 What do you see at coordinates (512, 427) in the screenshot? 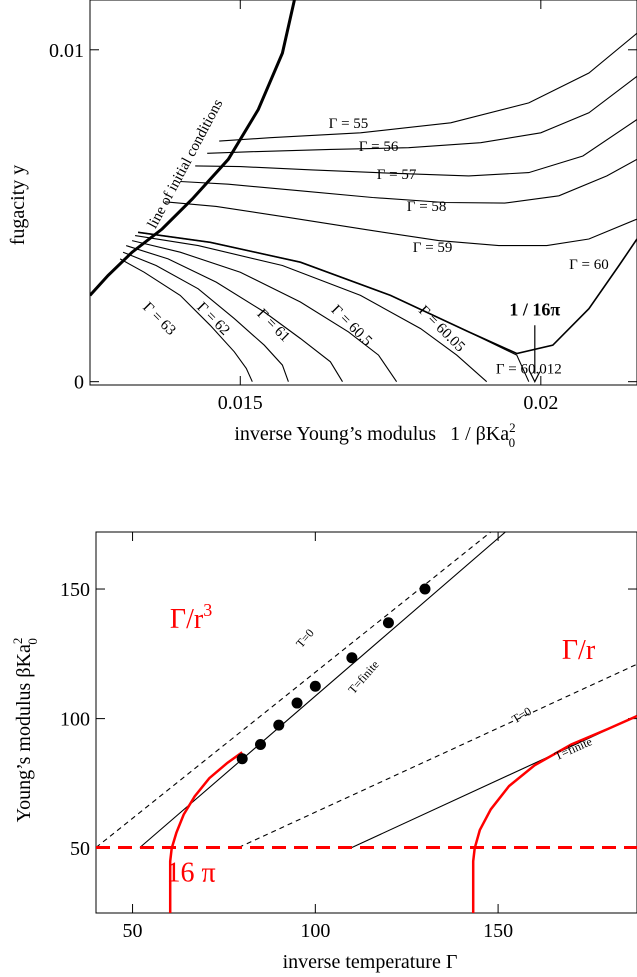
I see `top-x-axis-formula-sup: 2` at bounding box center [512, 427].